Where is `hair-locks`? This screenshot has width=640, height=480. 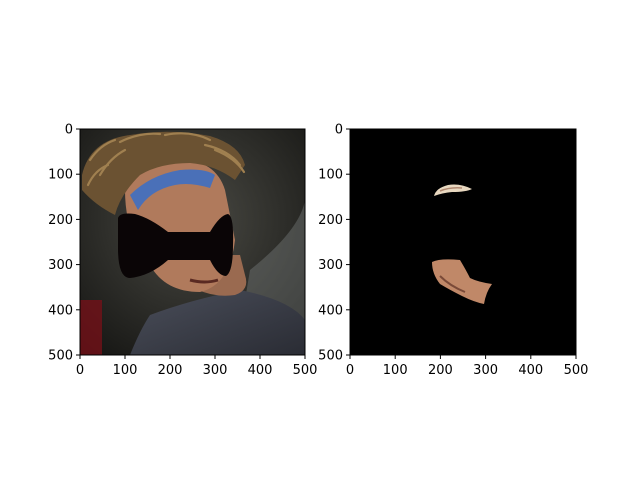
hair-locks is located at coordinates (166, 159).